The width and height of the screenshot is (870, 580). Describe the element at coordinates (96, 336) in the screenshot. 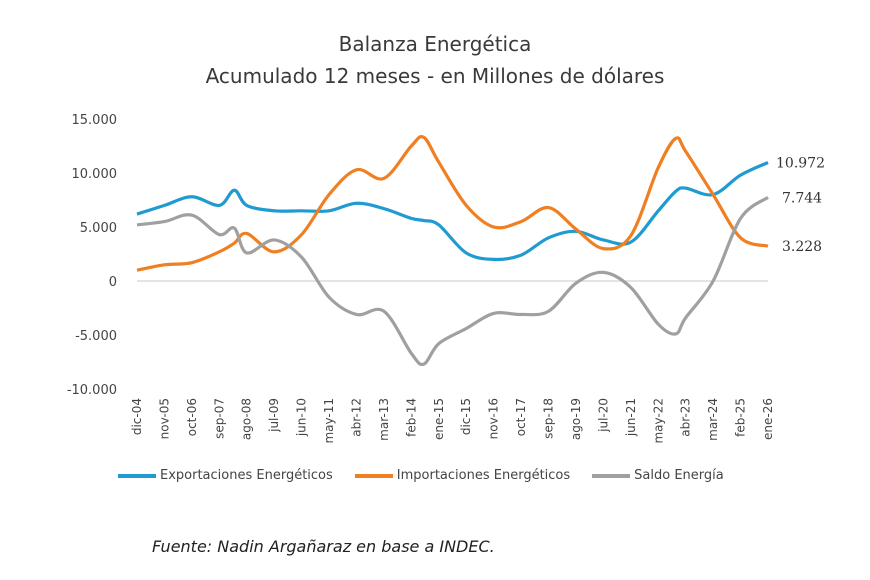

I see `y-tick-label: -5.000` at that location.